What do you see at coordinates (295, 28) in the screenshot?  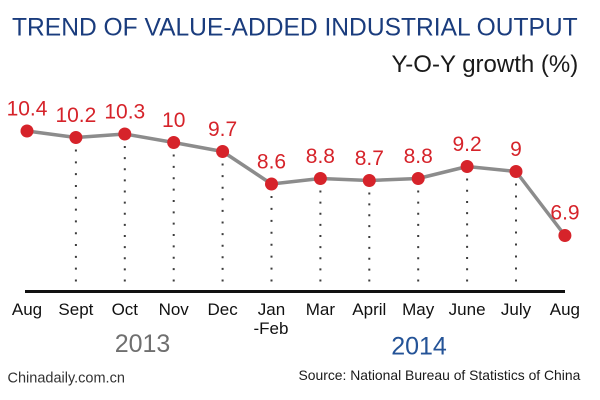 I see `svg-text:TREND OF VALUE-ADDED INDUSTRIA: TREND OF VALUE-ADDED INDUSTRIAL OUTPUT` at bounding box center [295, 28].